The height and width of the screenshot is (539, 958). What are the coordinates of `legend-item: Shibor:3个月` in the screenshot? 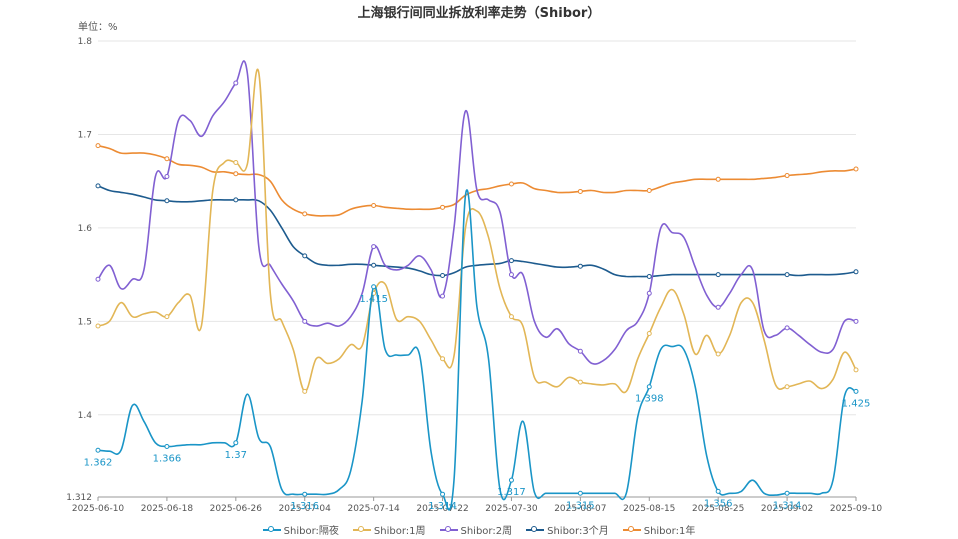 It's located at (567, 529).